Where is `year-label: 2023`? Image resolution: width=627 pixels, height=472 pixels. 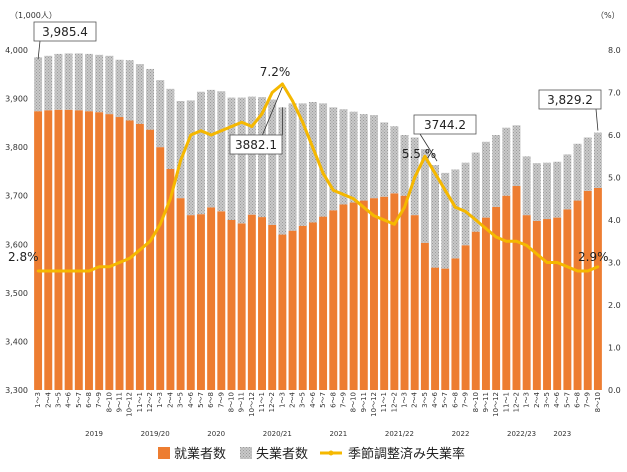
year-label: 2023 is located at coordinates (562, 434).